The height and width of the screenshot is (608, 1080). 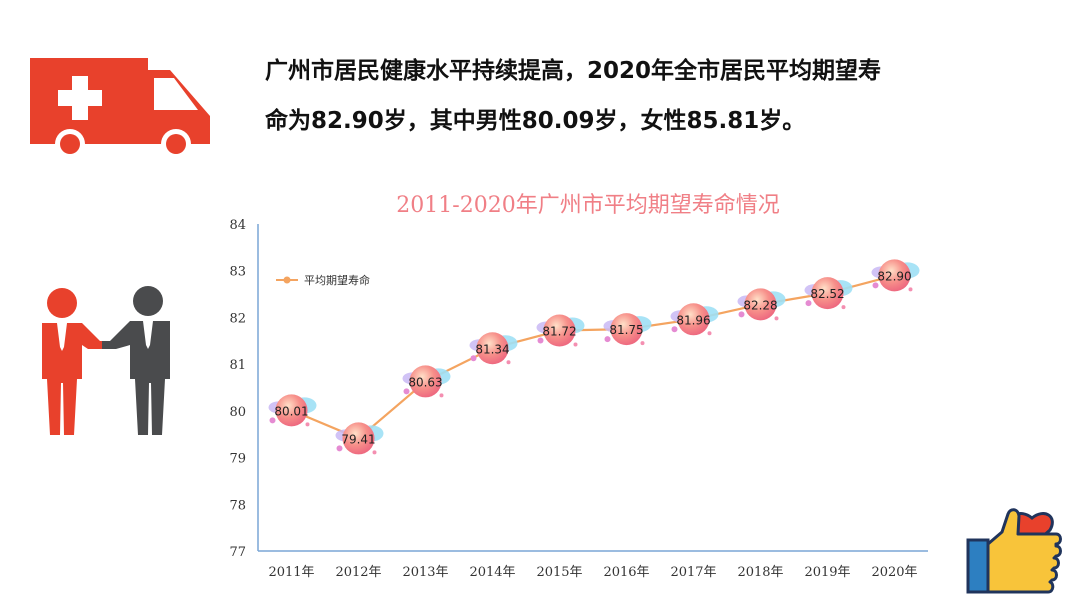 I want to click on data-label: 82.52, so click(x=827, y=294).